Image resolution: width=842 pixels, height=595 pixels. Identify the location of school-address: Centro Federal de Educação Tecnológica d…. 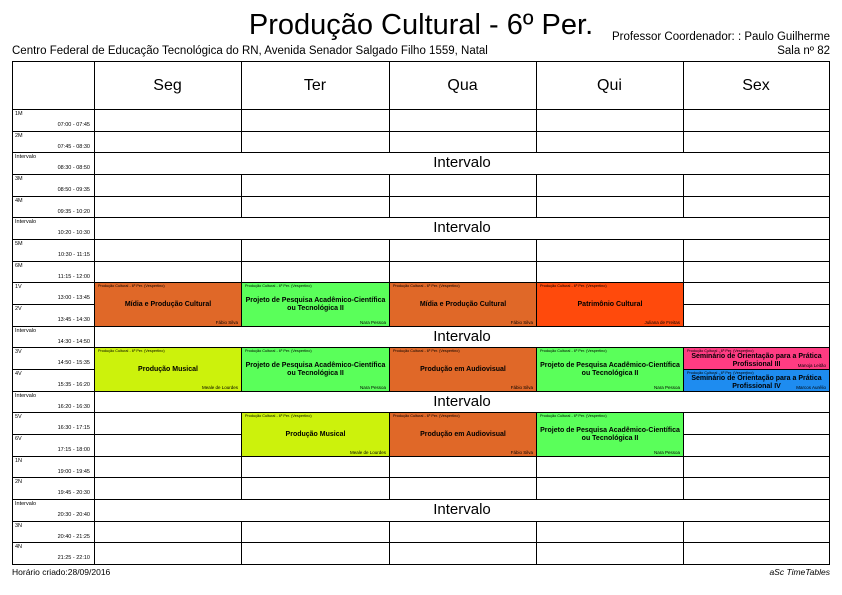
(250, 51).